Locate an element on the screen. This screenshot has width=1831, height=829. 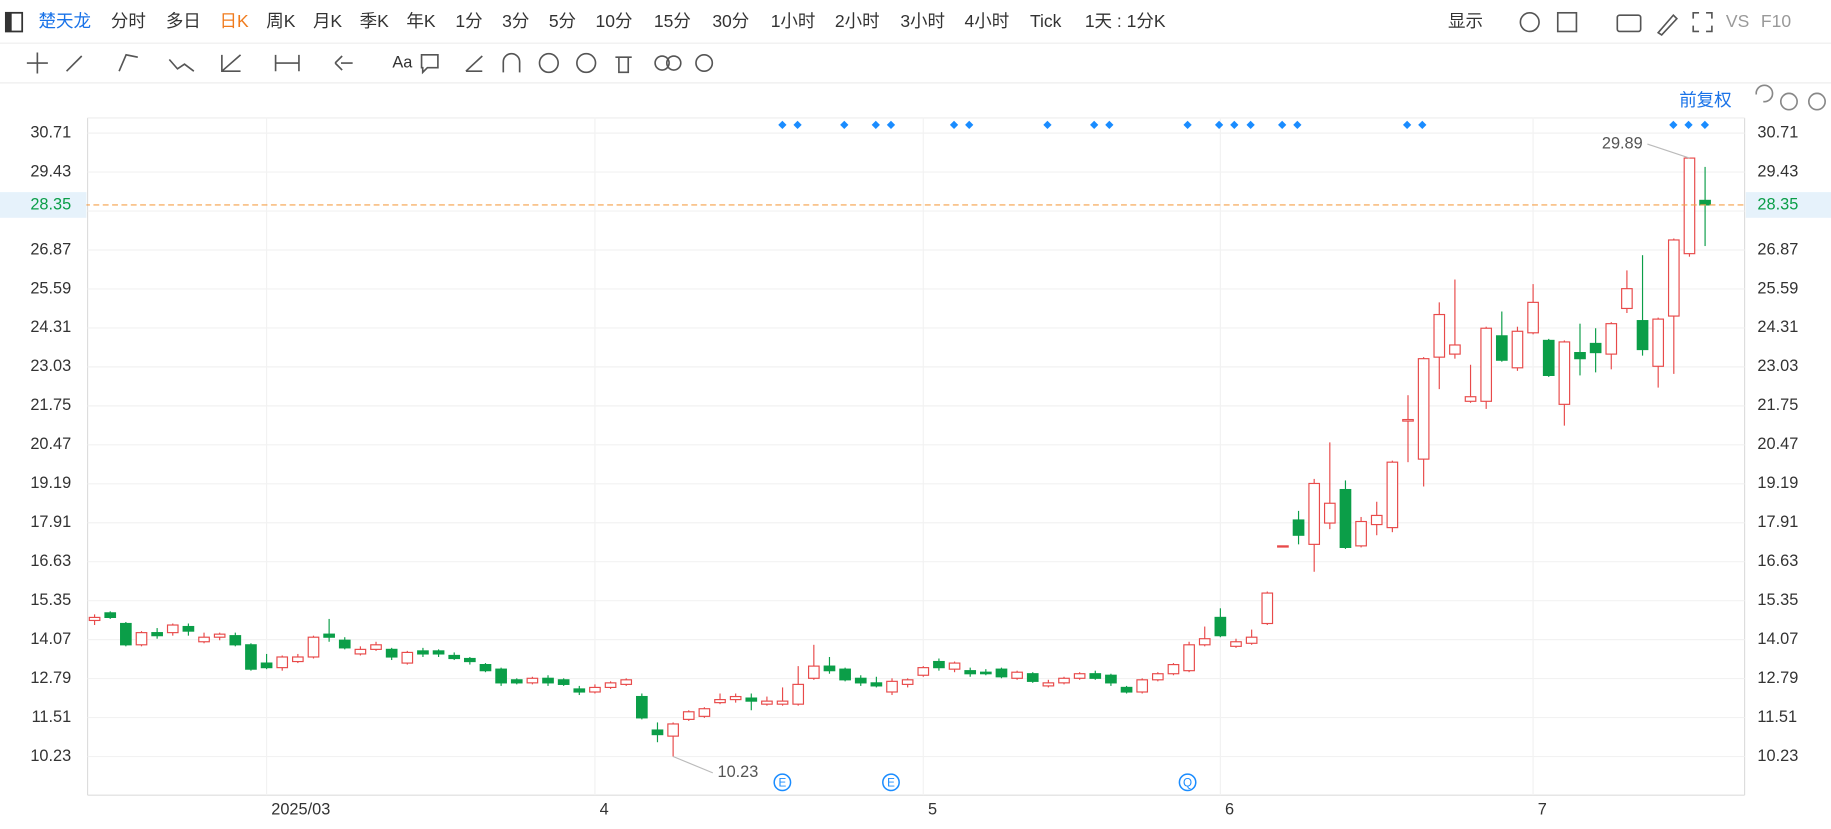
y-tick-label: 15.35 is located at coordinates (50, 600).